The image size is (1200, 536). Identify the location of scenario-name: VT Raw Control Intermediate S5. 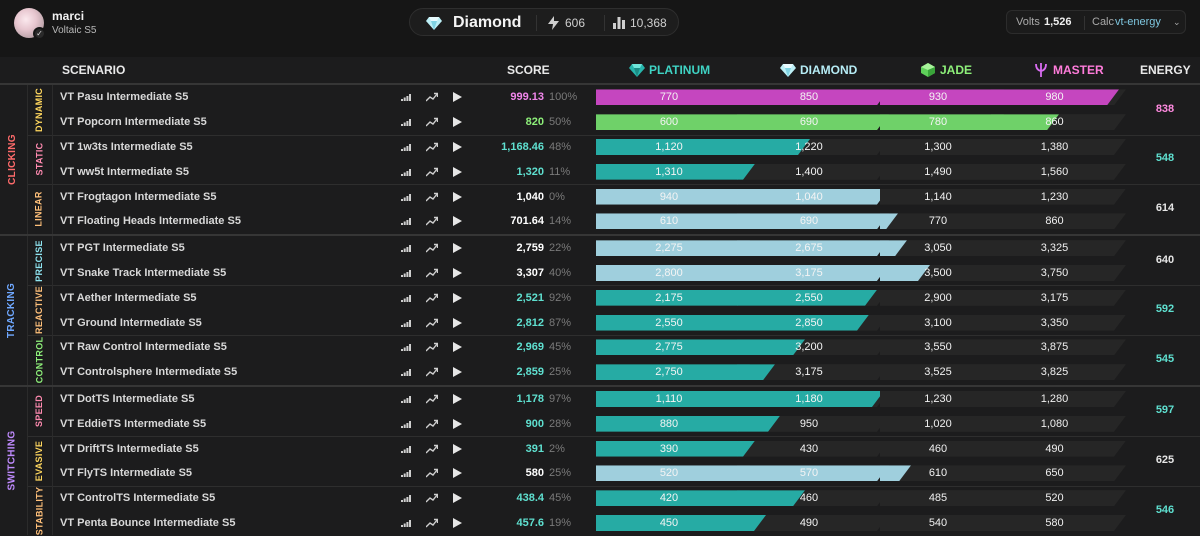
(143, 347).